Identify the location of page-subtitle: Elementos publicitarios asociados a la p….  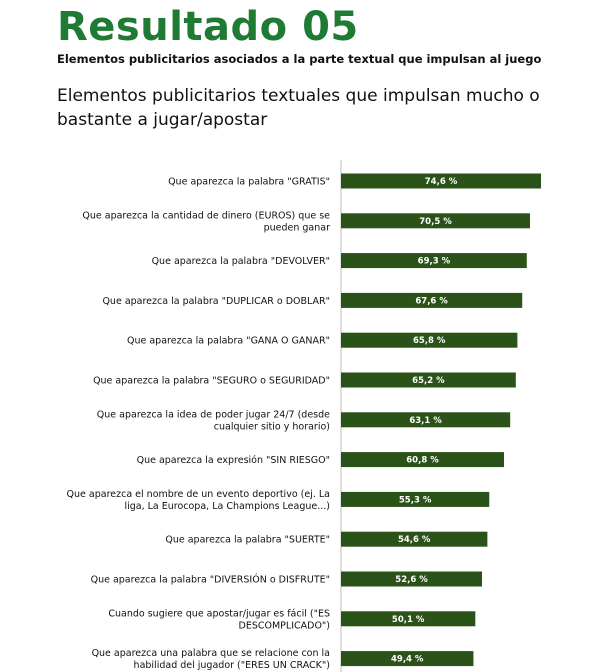
(299, 59).